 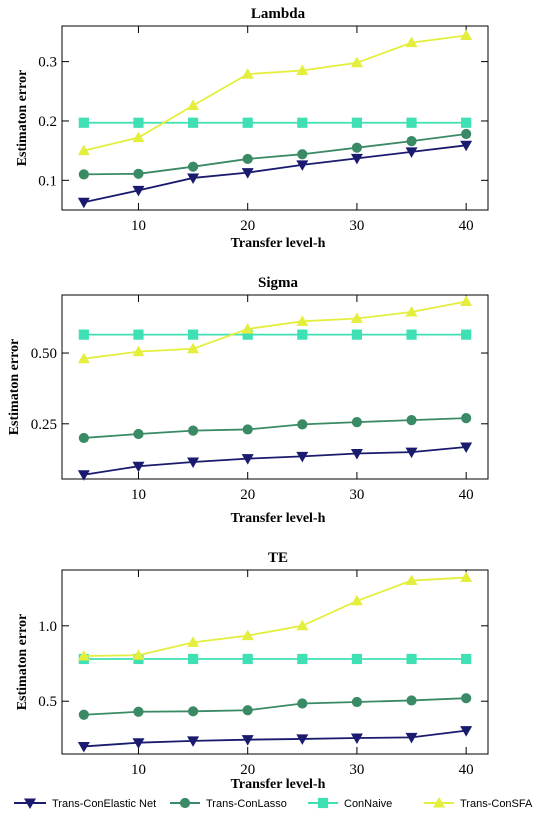 I want to click on y-tick-label: 0.2, so click(x=47, y=122).